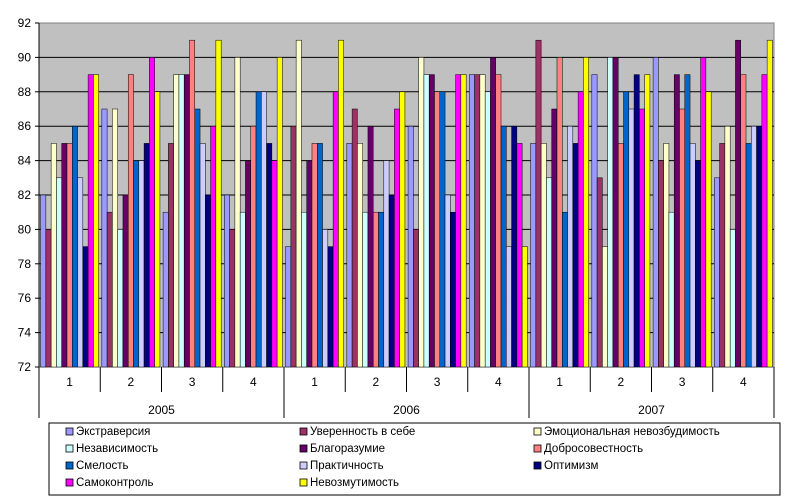 The image size is (787, 501). What do you see at coordinates (571, 466) in the screenshot?
I see `legend-label: Оптимизм` at bounding box center [571, 466].